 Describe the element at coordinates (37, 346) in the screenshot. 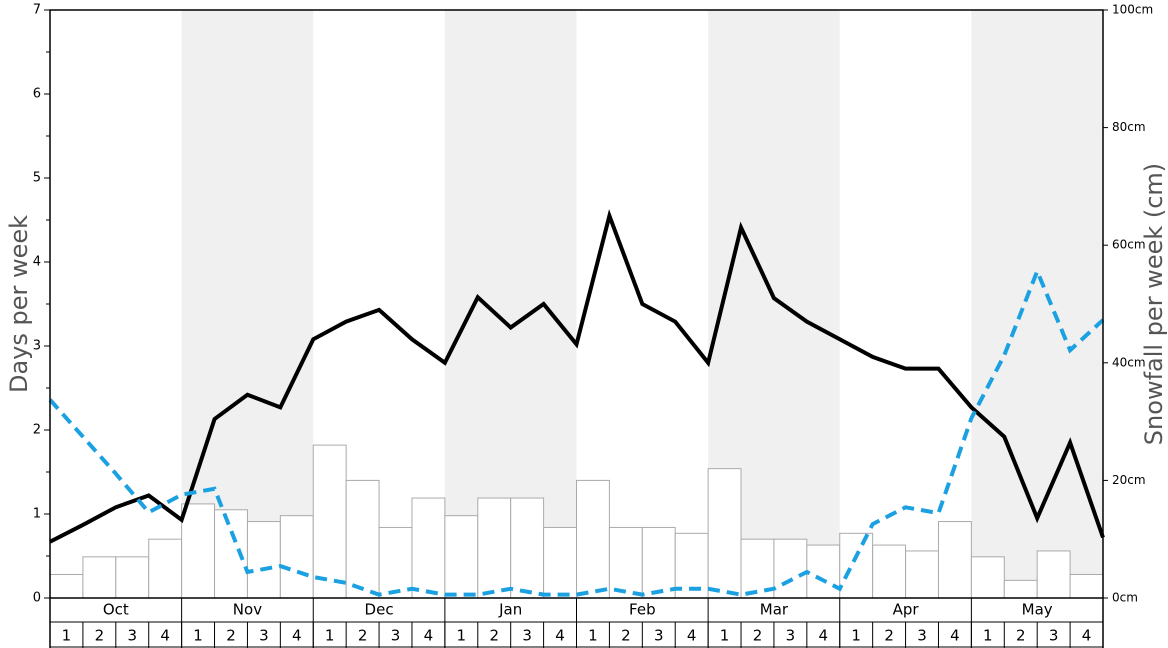

I see `y-tick-label: 3` at that location.